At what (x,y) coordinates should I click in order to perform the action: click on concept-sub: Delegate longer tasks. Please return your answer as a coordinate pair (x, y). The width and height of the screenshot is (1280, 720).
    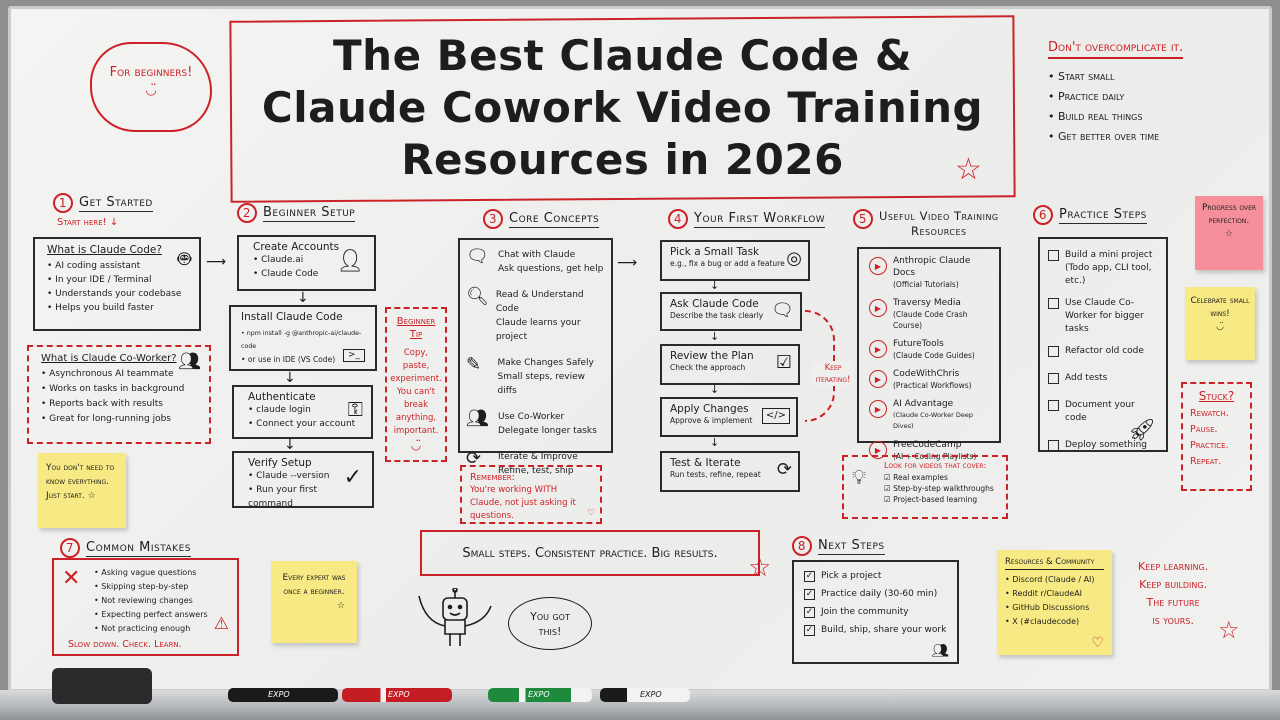
    Looking at the image, I should click on (547, 431).